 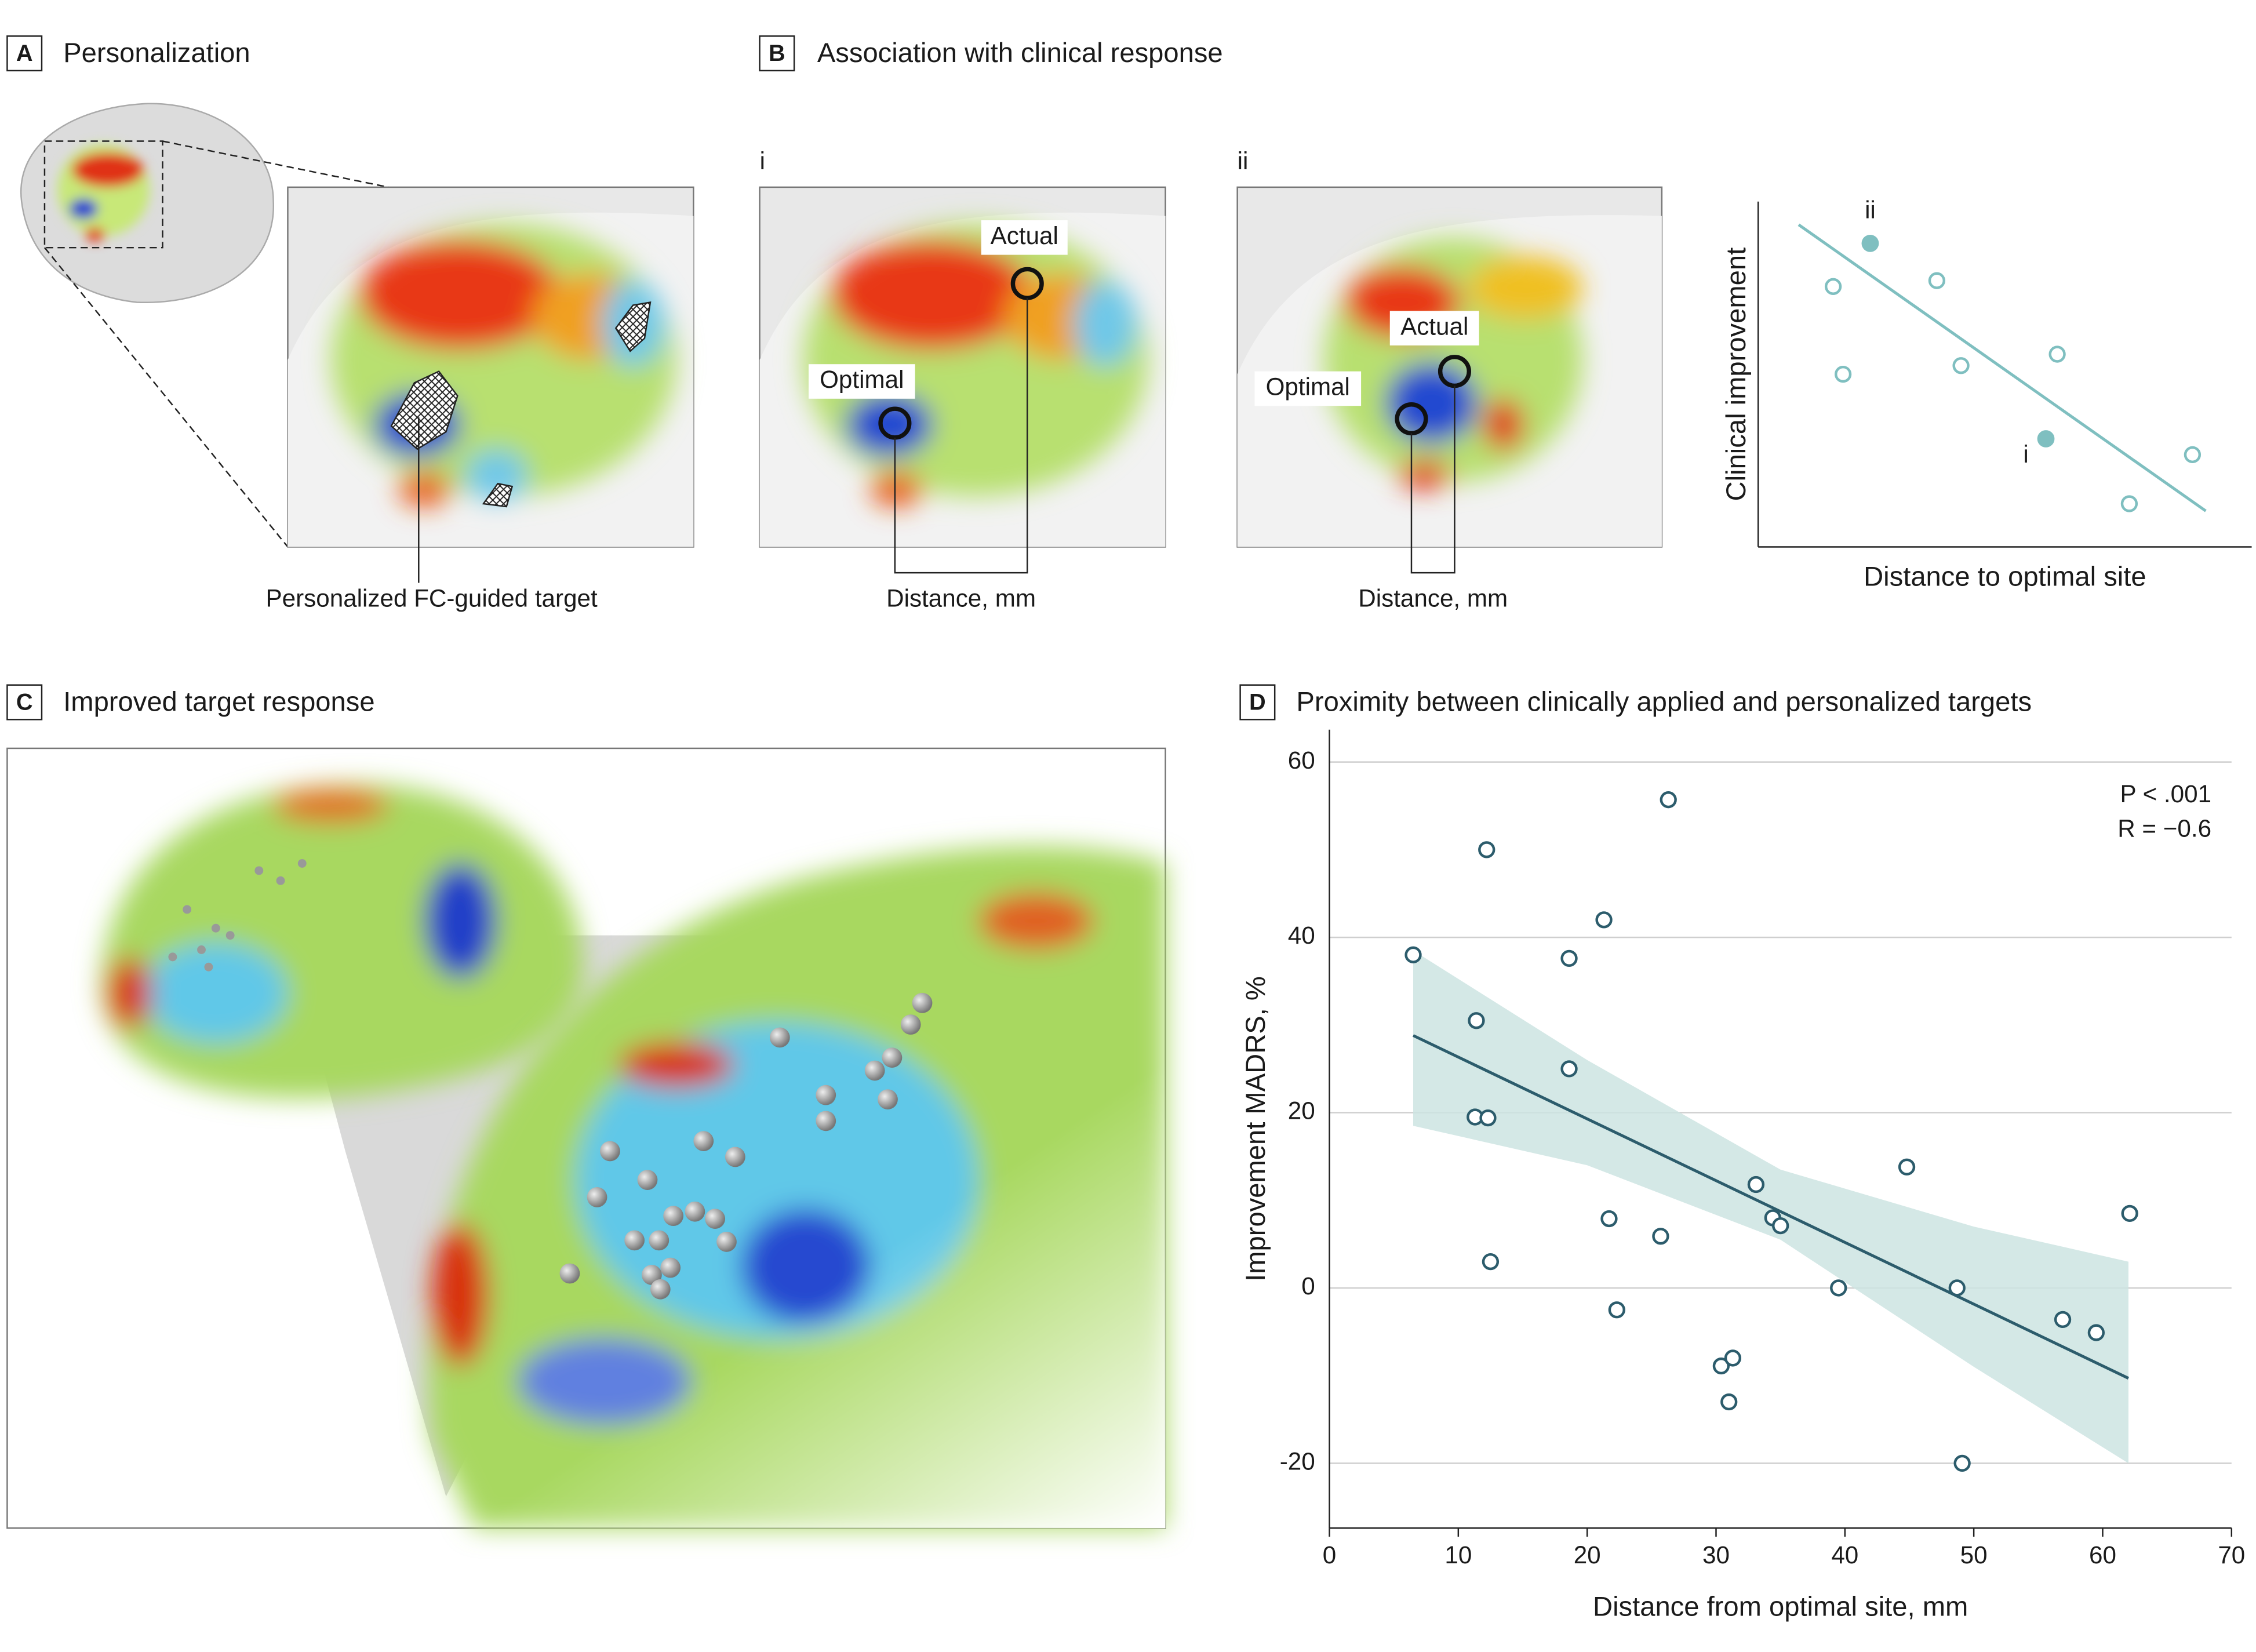 I want to click on x-axis-label: Distance from optimal site, mm, so click(x=1780, y=1606).